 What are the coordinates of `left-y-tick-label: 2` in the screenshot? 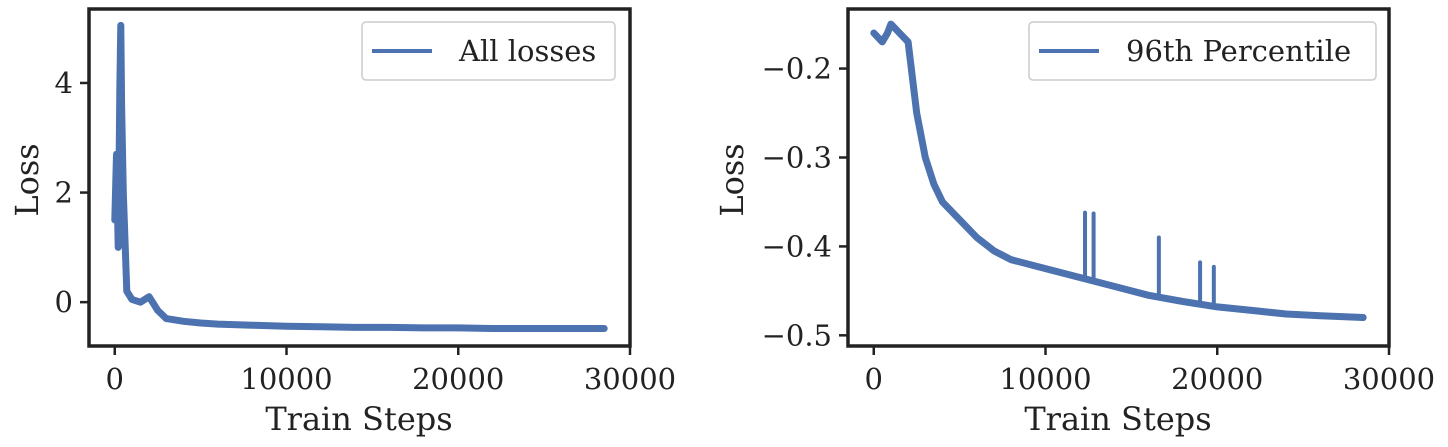 It's located at (64, 193).